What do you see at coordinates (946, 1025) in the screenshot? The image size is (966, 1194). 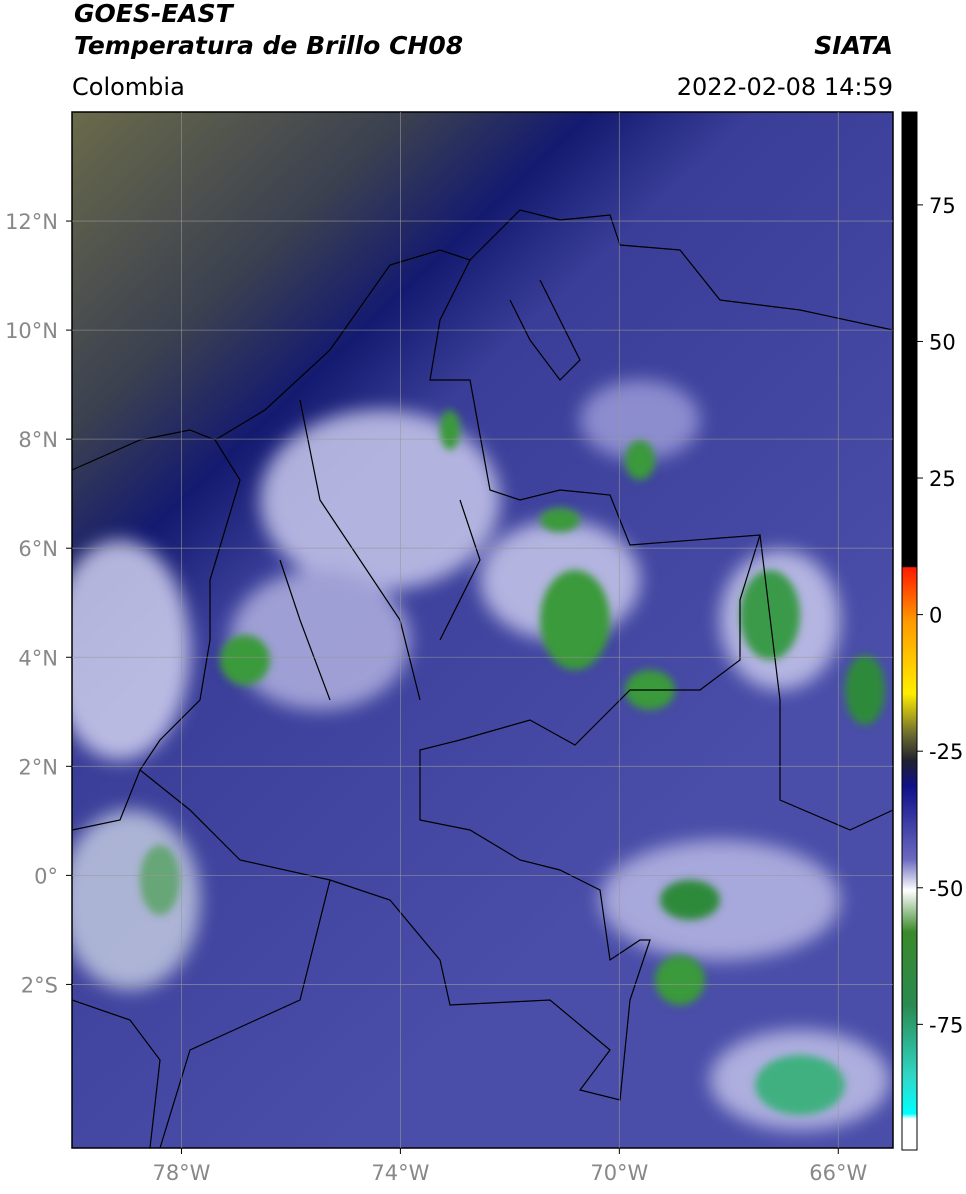 I see `colorbar-tick-label: -75` at bounding box center [946, 1025].